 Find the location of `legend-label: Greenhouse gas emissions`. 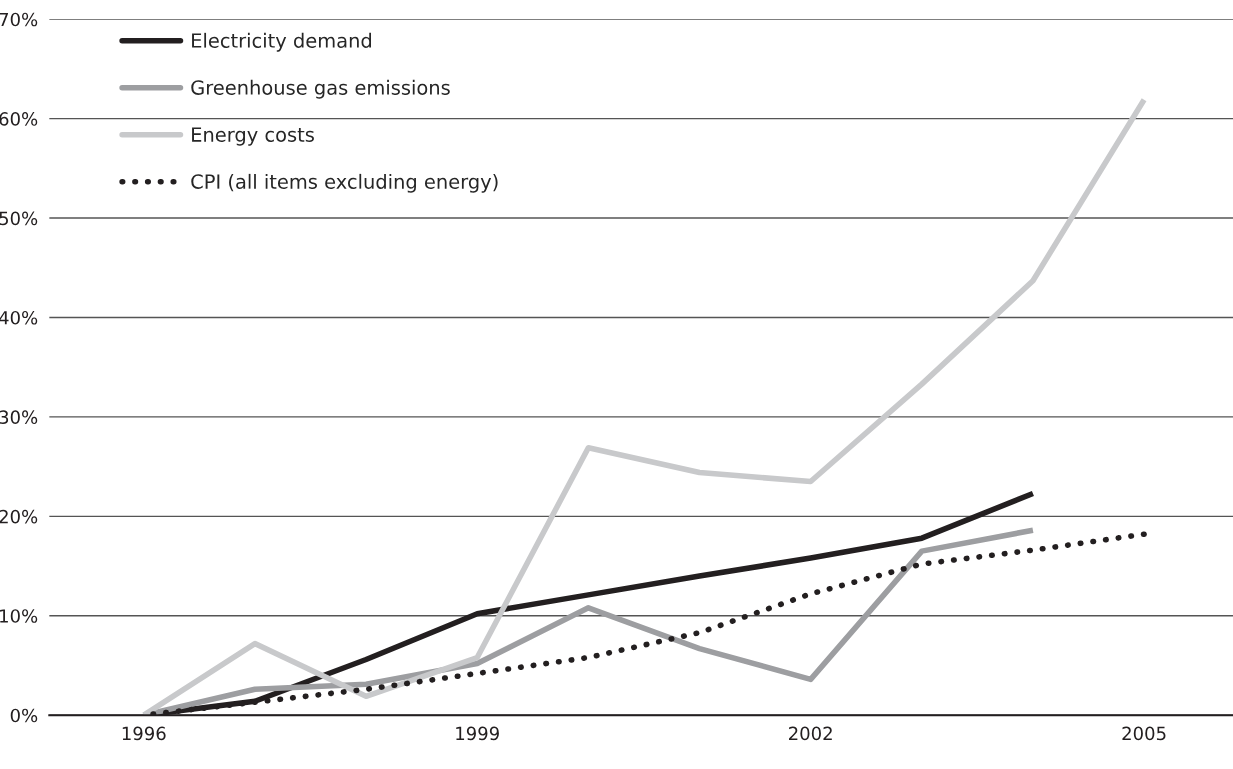

legend-label: Greenhouse gas emissions is located at coordinates (320, 89).